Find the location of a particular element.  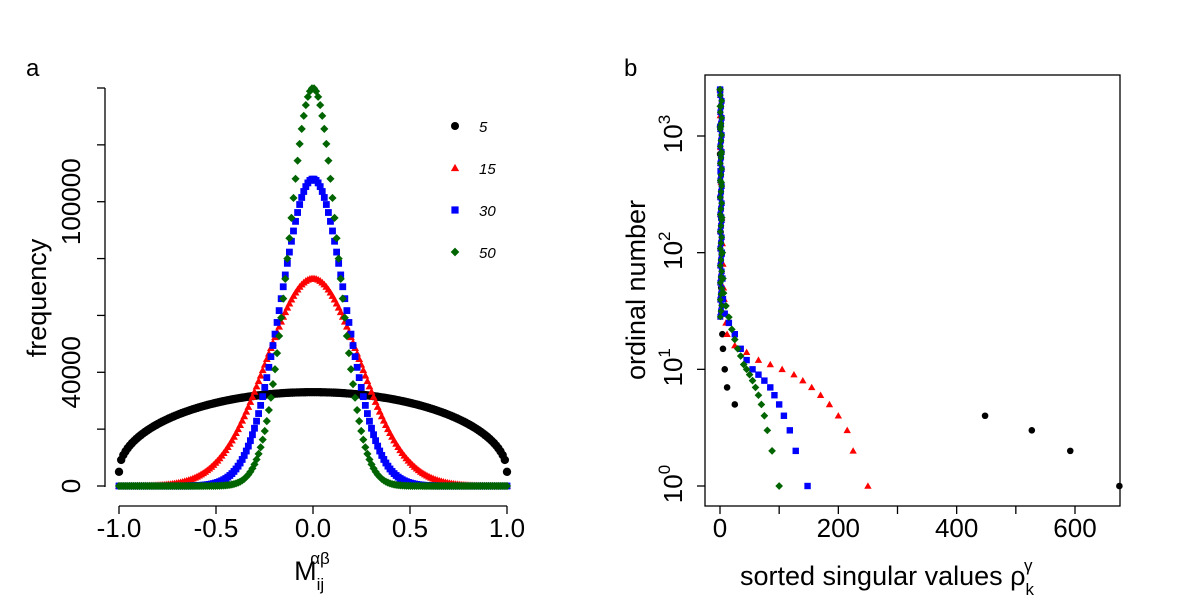

panel-a-x-axis-label-base: M is located at coordinates (305, 571).